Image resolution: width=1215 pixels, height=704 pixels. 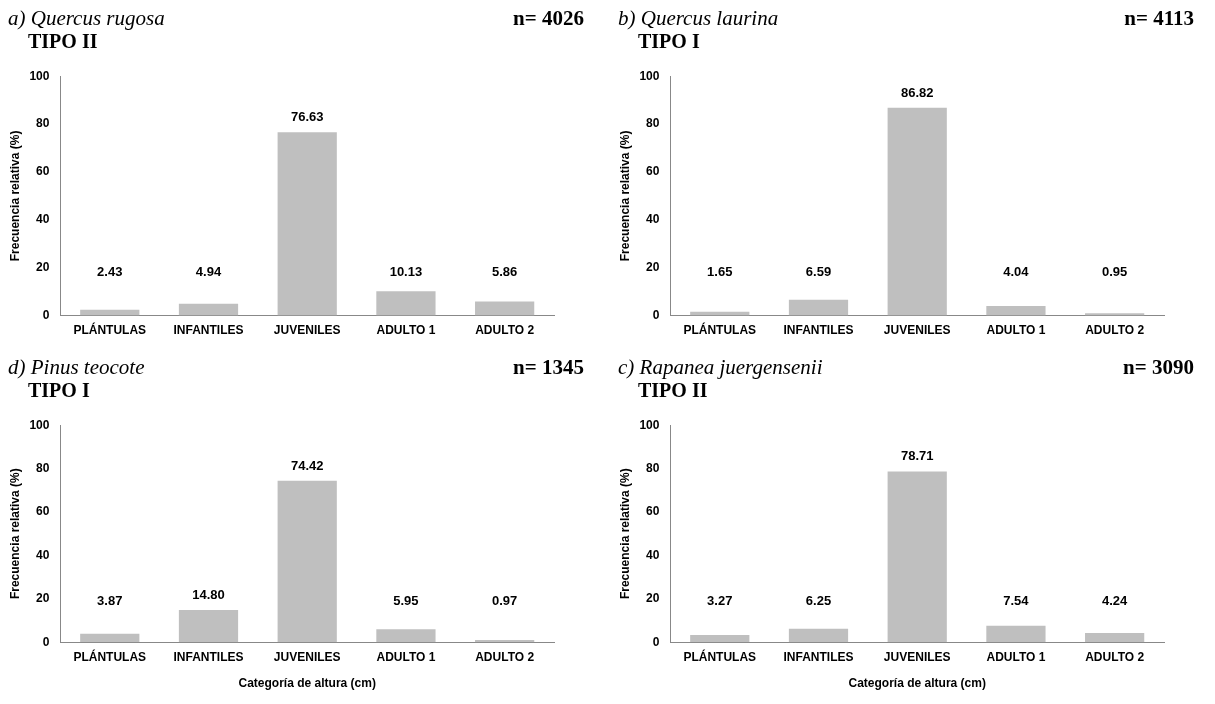 What do you see at coordinates (720, 601) in the screenshot?
I see `data-label: 3.27` at bounding box center [720, 601].